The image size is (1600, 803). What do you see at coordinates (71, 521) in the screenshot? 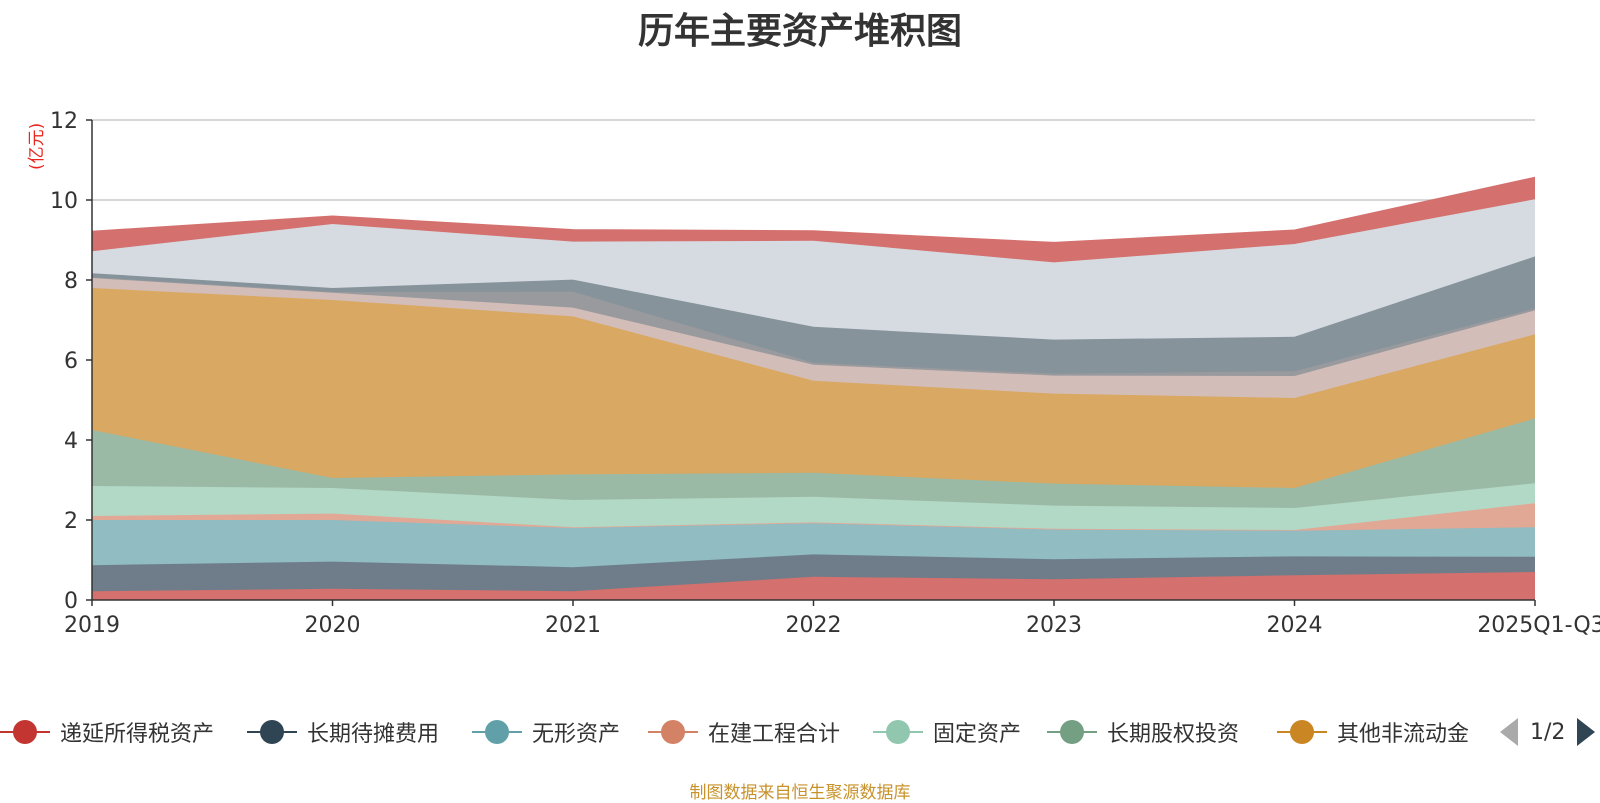
I see `y-tick-label-2: 2` at bounding box center [71, 521].